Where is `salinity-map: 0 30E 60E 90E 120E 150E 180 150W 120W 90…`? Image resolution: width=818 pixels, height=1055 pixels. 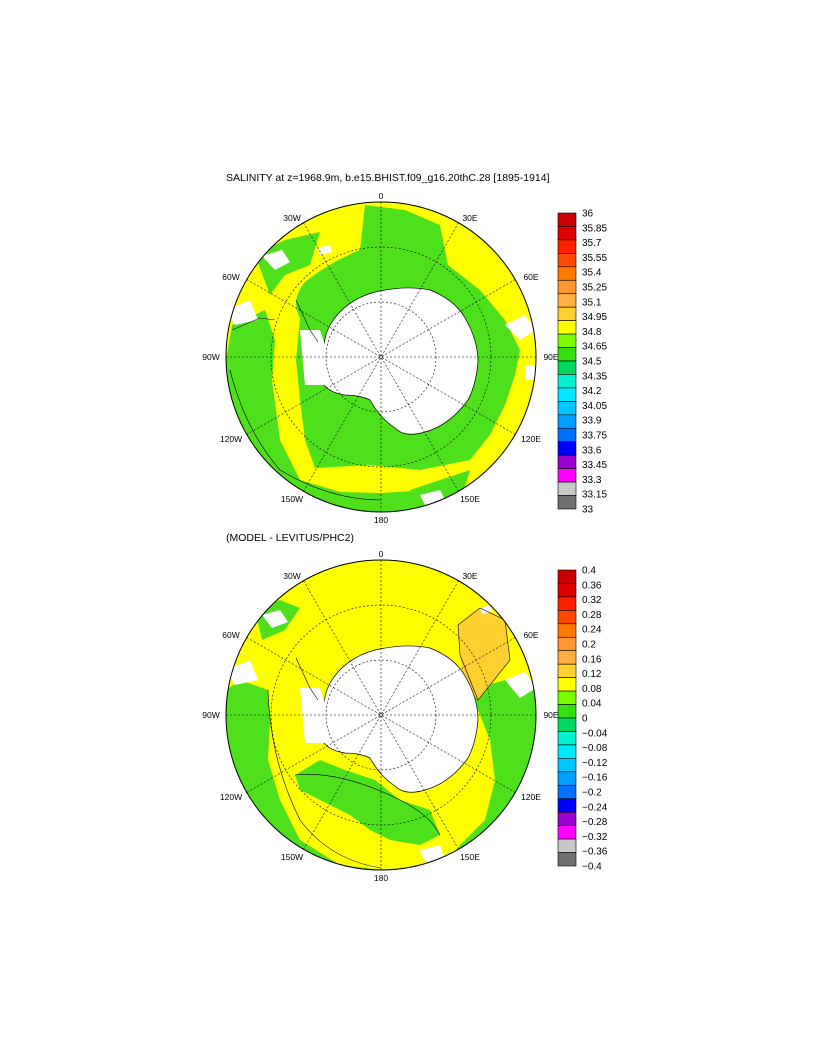 salinity-map: 0 30E 60E 90E 120E 150E 180 150W 120W 90… is located at coordinates (380, 358).